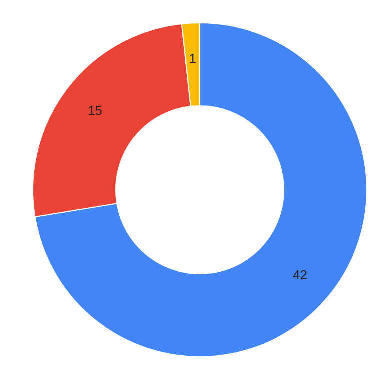 The width and height of the screenshot is (389, 371). Describe the element at coordinates (300, 275) in the screenshot. I see `data-label: 42` at that location.